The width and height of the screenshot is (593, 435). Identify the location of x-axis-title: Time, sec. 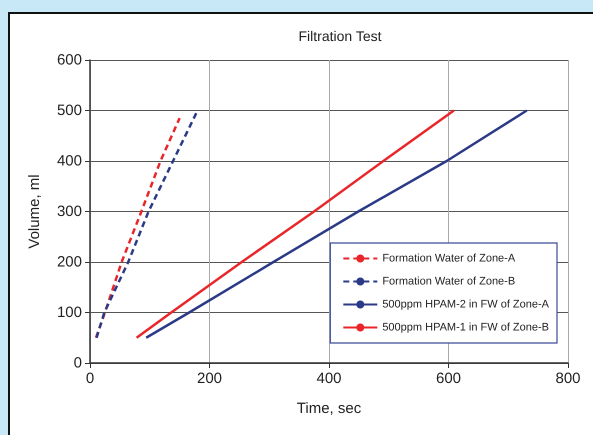
(329, 408).